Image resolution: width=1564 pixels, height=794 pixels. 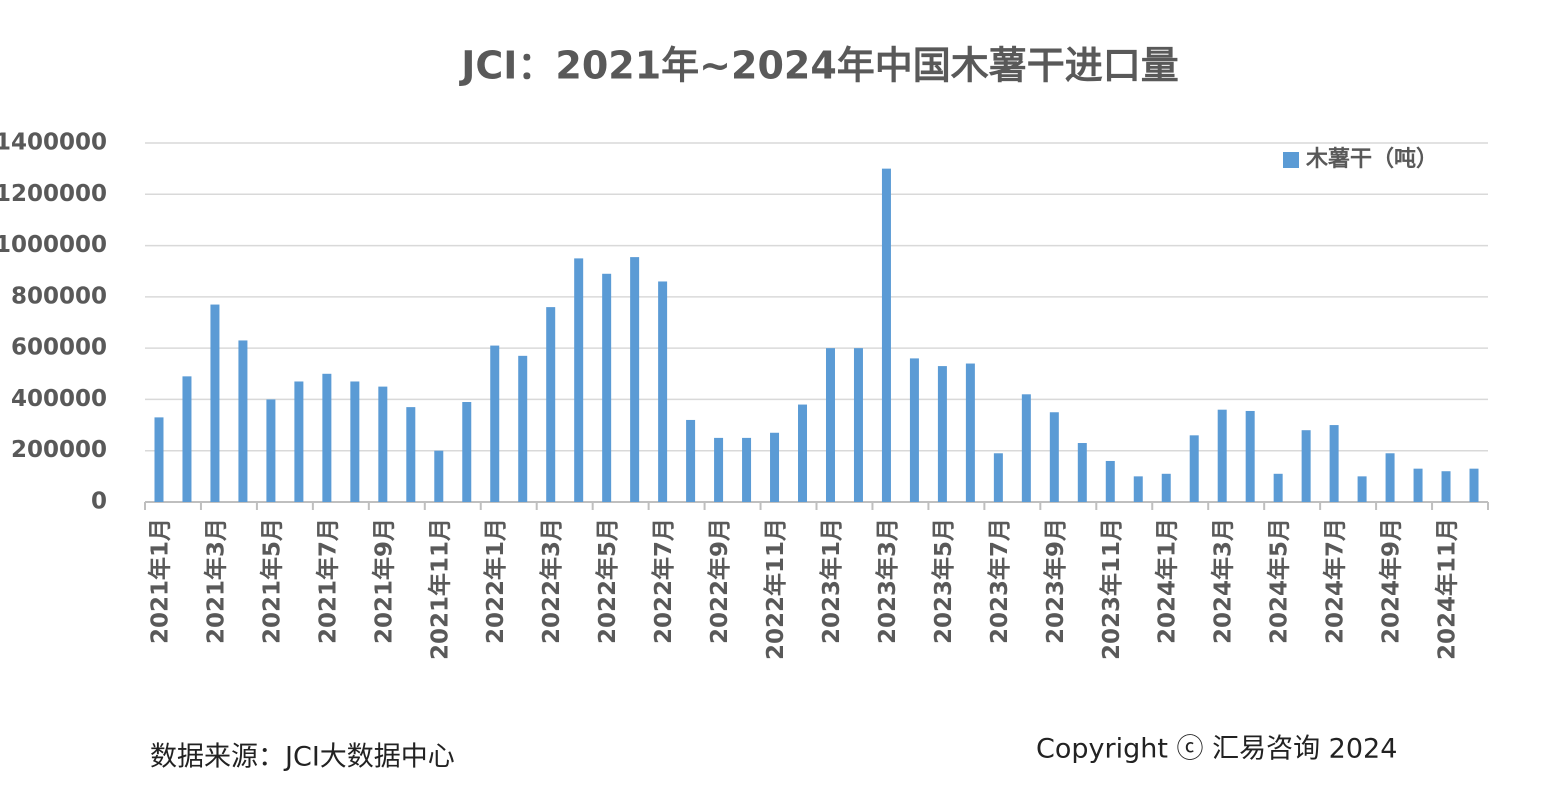 What do you see at coordinates (1279, 581) in the screenshot?
I see `x-tick-label: 2024年5月` at bounding box center [1279, 581].